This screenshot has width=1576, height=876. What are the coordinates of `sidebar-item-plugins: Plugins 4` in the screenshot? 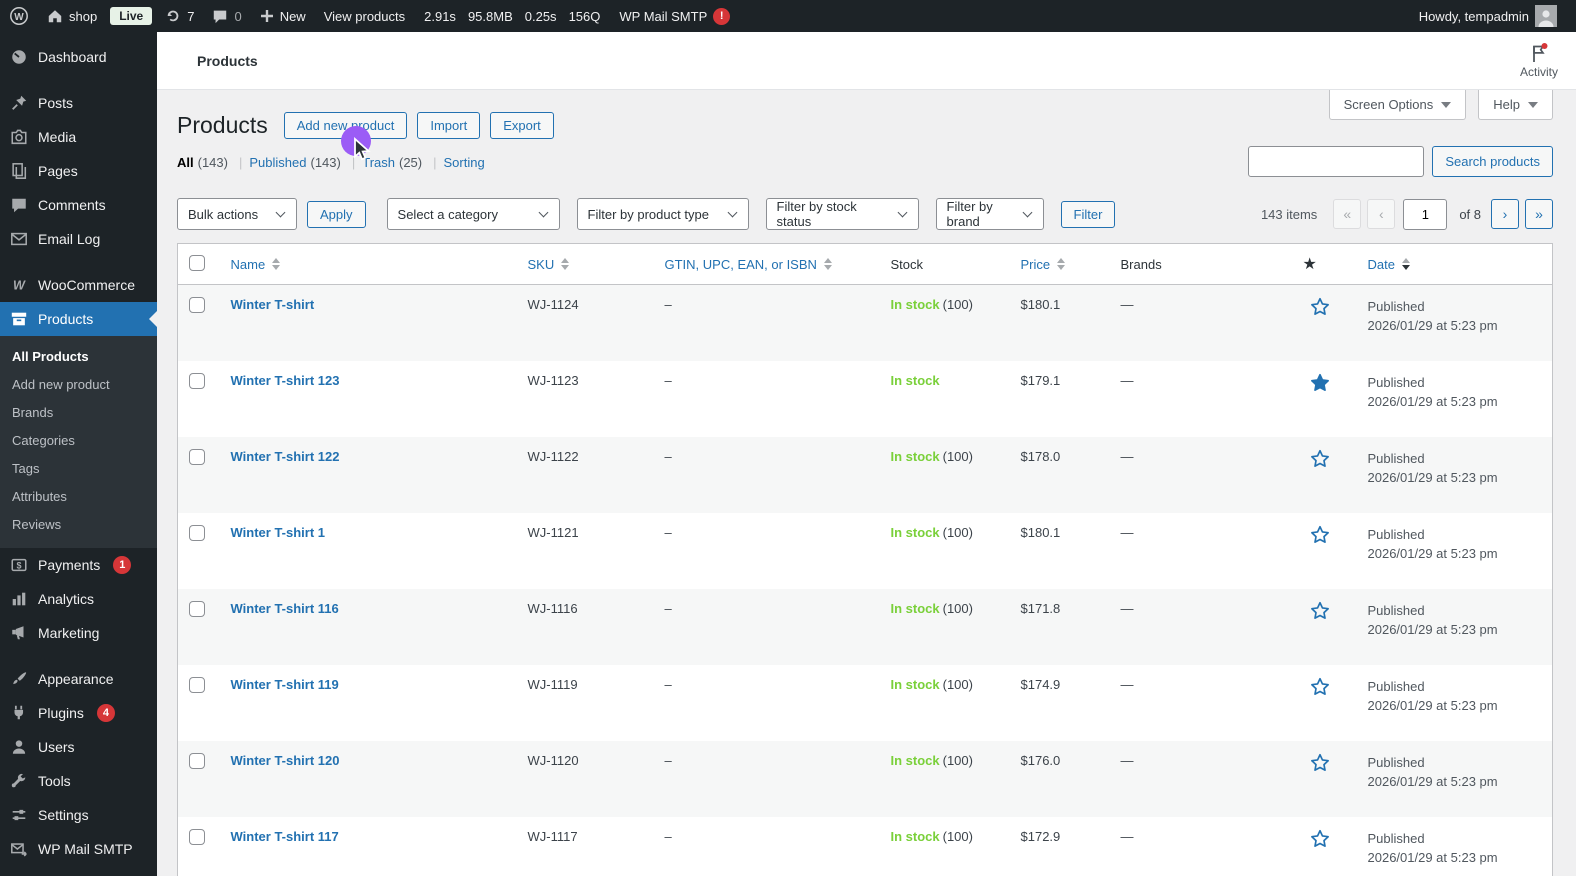 It's located at (78, 713).